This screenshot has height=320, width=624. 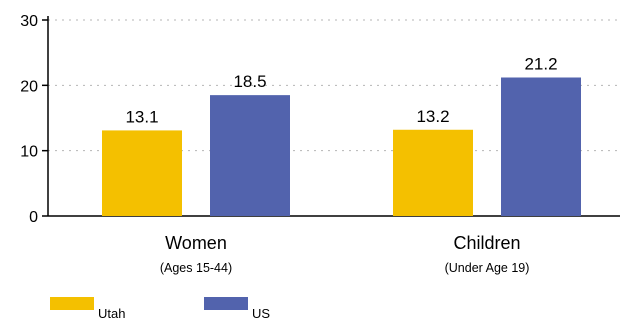 What do you see at coordinates (196, 243) in the screenshot?
I see `x-category-label: Women` at bounding box center [196, 243].